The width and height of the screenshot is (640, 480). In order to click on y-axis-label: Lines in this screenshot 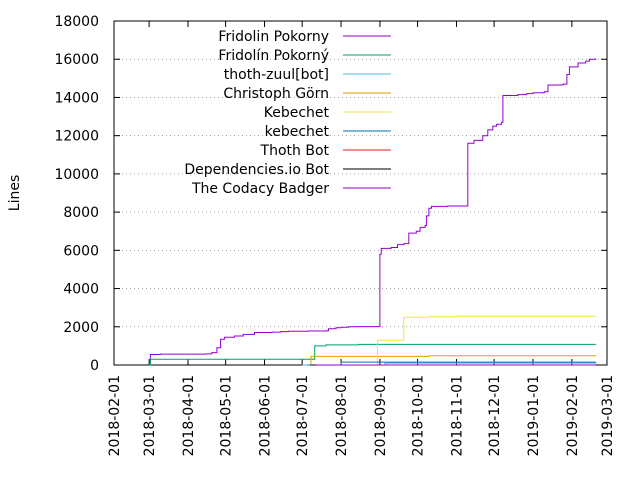, I will do `click(15, 193)`.